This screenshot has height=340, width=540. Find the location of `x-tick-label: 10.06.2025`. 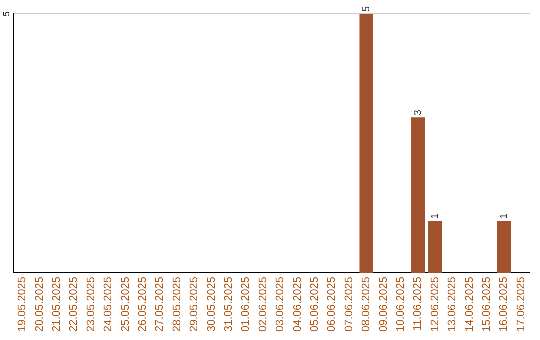

x-tick-label: 10.06.2025 is located at coordinates (401, 304).